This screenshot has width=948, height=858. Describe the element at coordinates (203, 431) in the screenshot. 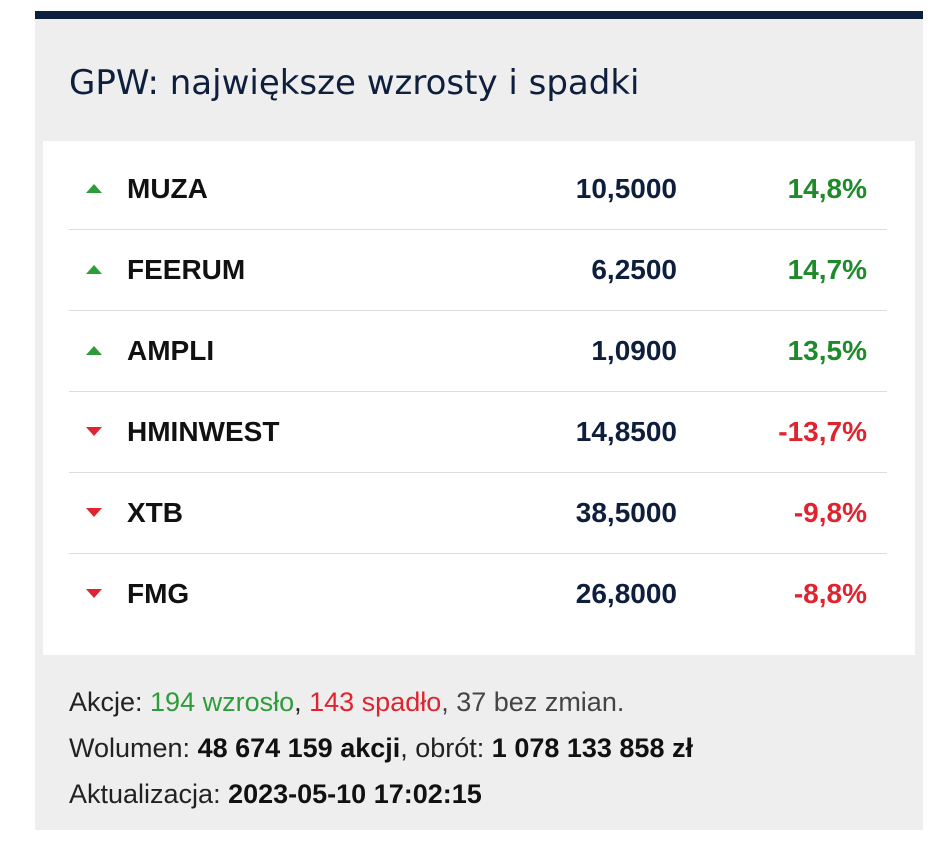

I see `ticker-link: HMINWEST` at that location.